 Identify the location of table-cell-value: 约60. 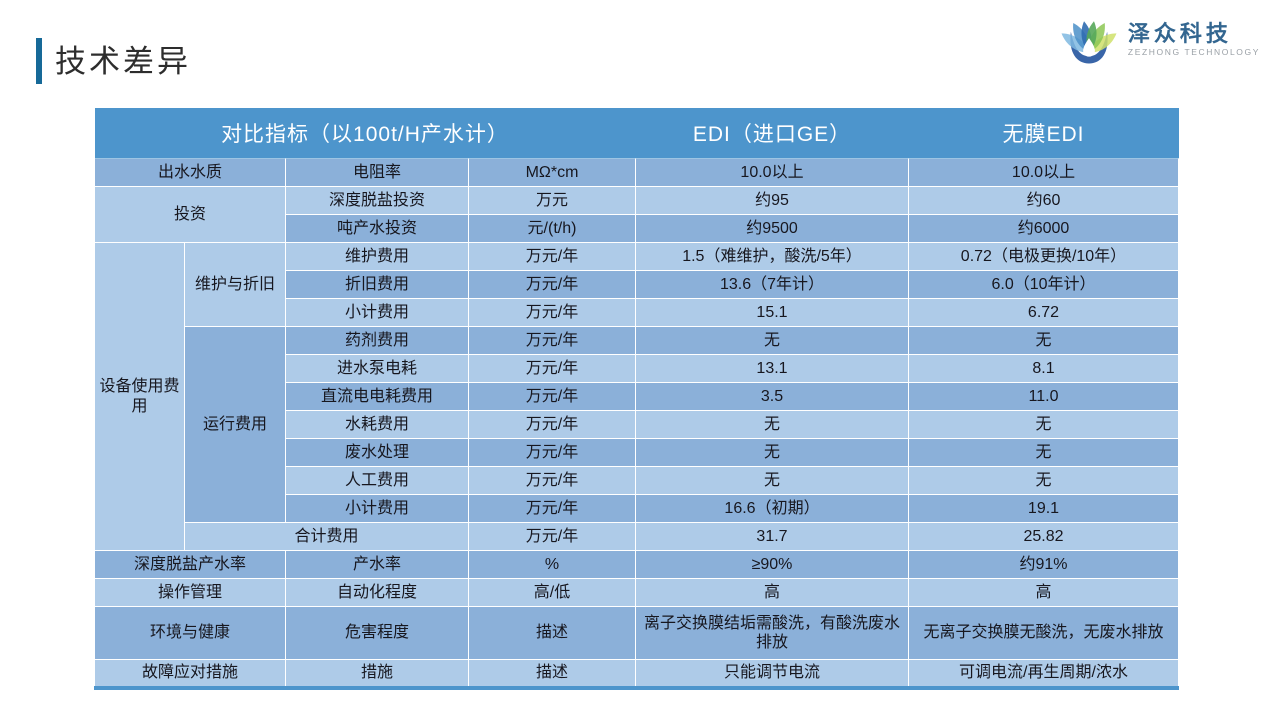
(1043, 200).